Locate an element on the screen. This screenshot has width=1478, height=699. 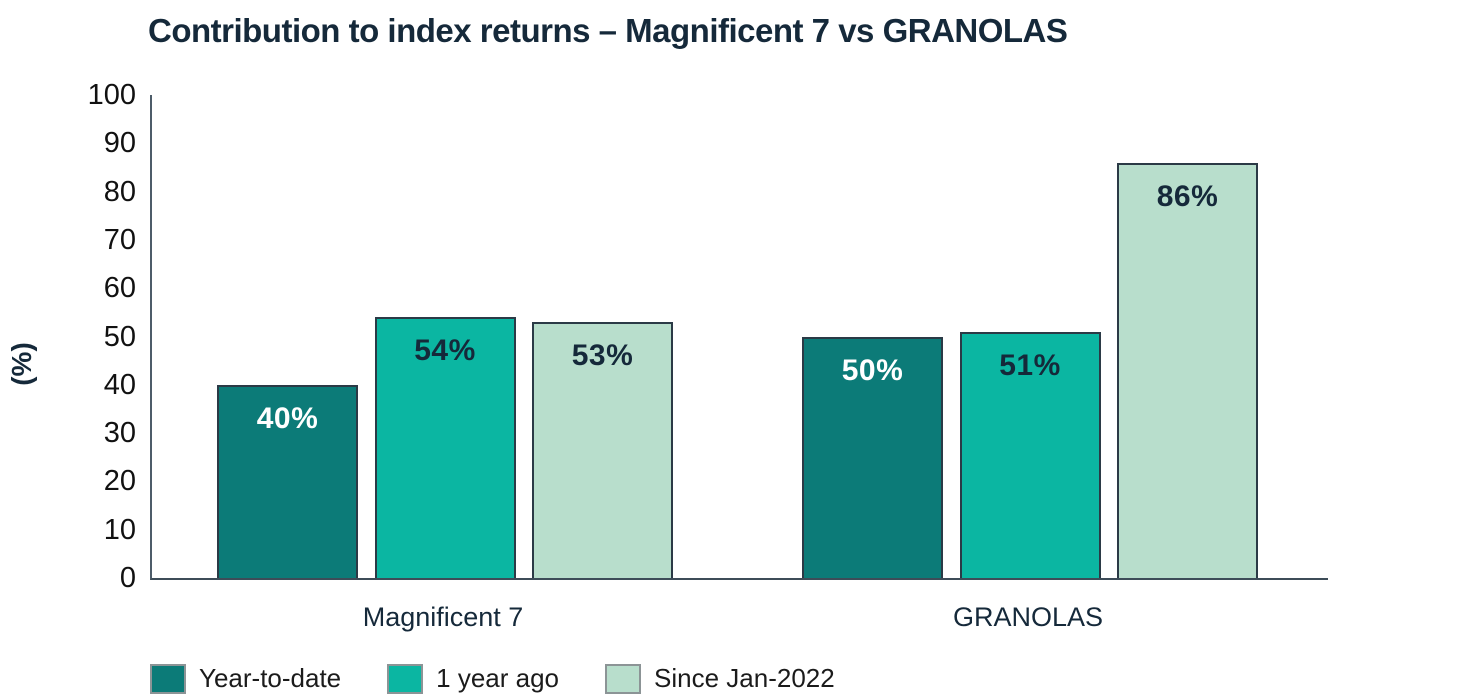
legend-label: 1 year ago is located at coordinates (498, 678).